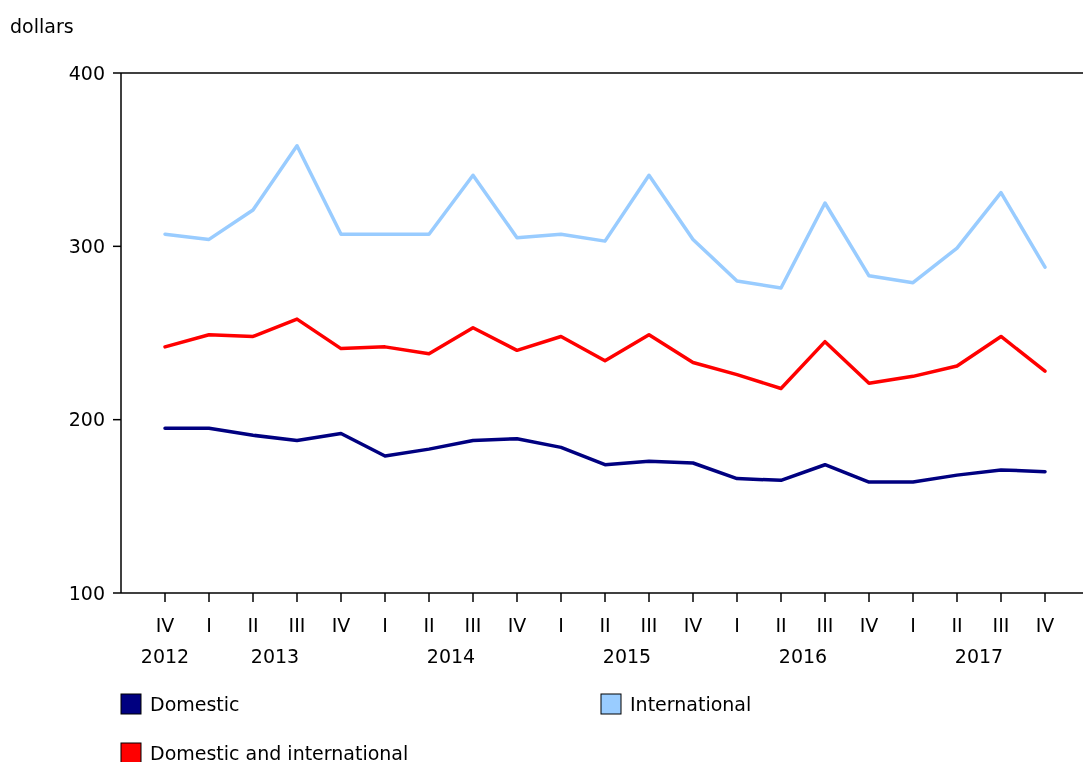 The width and height of the screenshot is (1083, 762). What do you see at coordinates (42, 26) in the screenshot?
I see `y-axis-title: dollars` at bounding box center [42, 26].